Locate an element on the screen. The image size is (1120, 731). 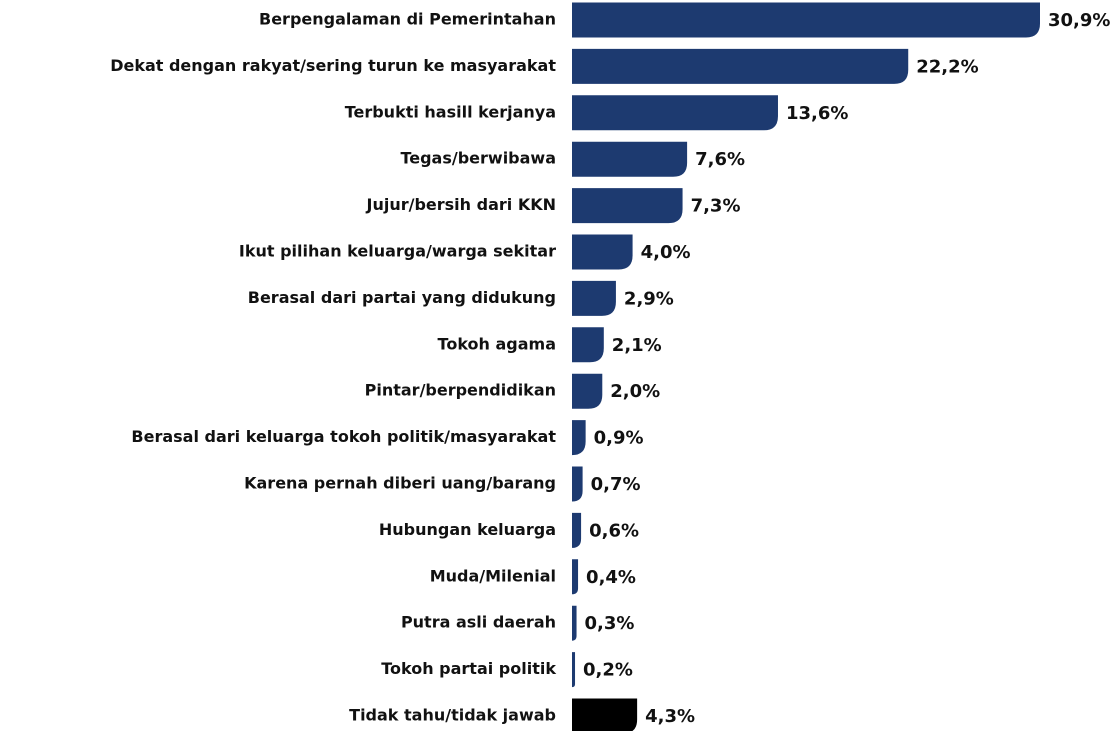
category-label: Karena pernah diberi uang/barang is located at coordinates (400, 483).